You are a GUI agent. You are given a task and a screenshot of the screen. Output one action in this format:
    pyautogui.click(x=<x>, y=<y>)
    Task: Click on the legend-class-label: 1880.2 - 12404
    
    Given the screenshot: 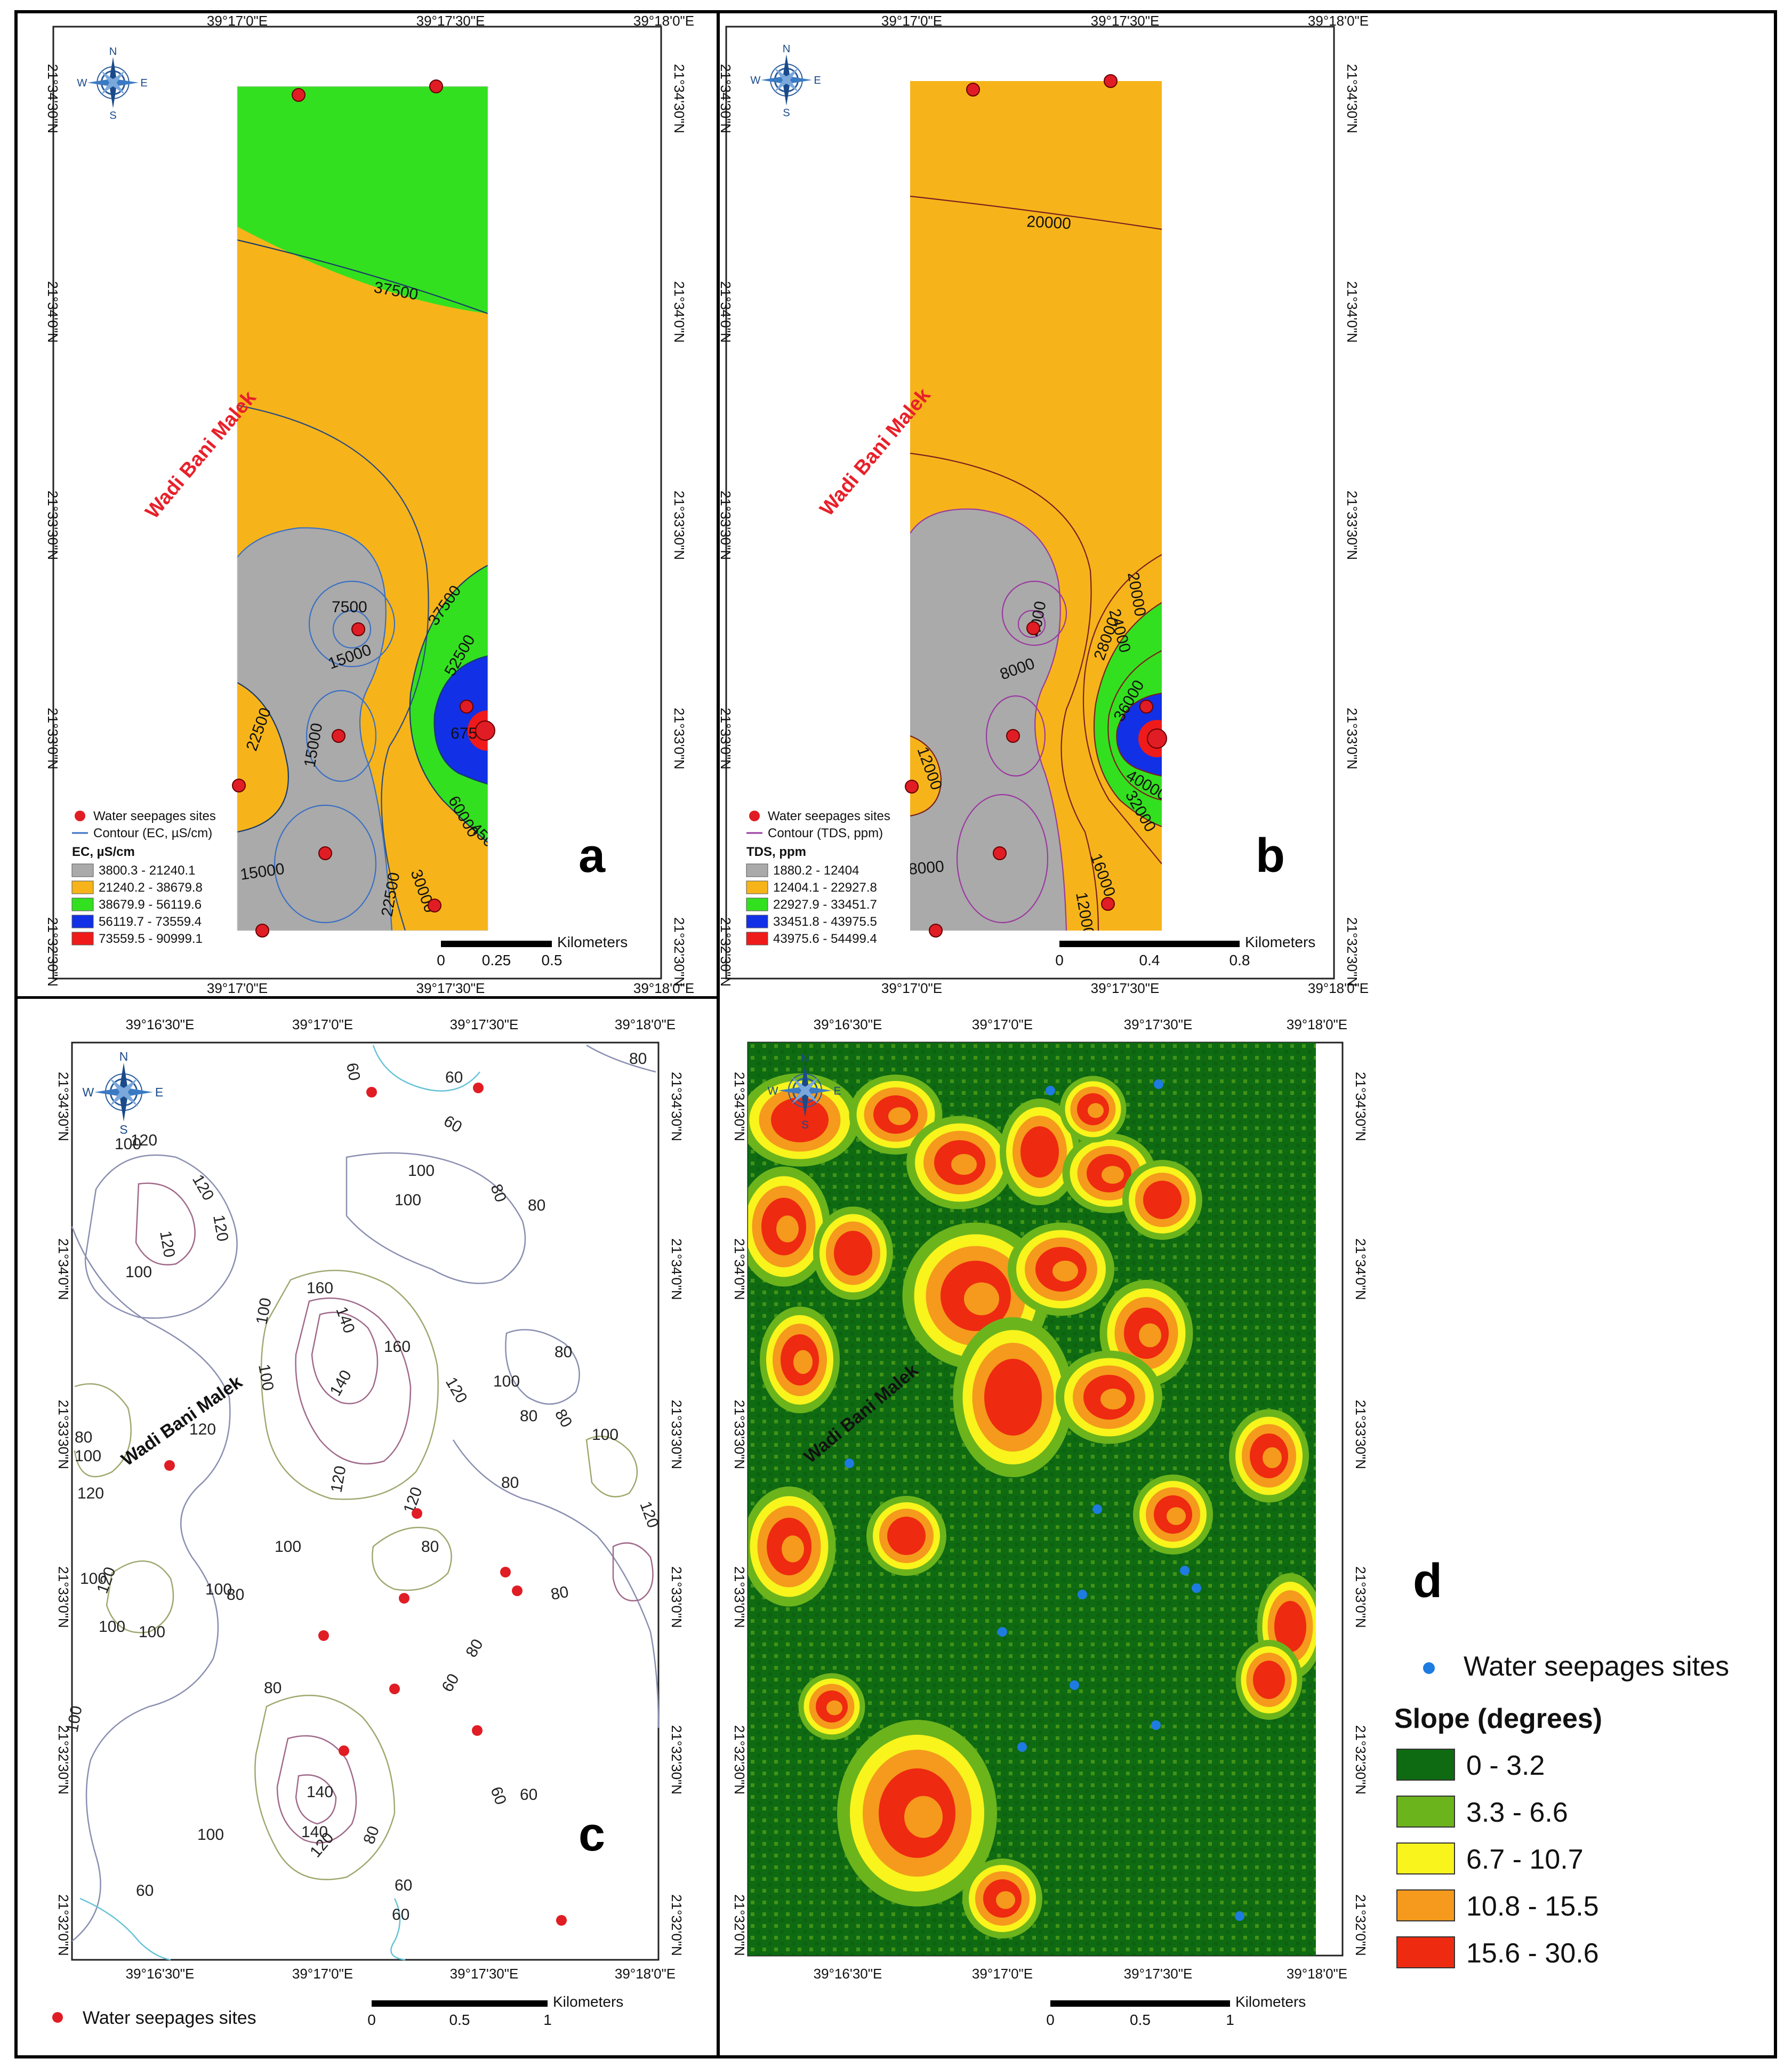 What is the action you would take?
    pyautogui.click(x=816, y=871)
    